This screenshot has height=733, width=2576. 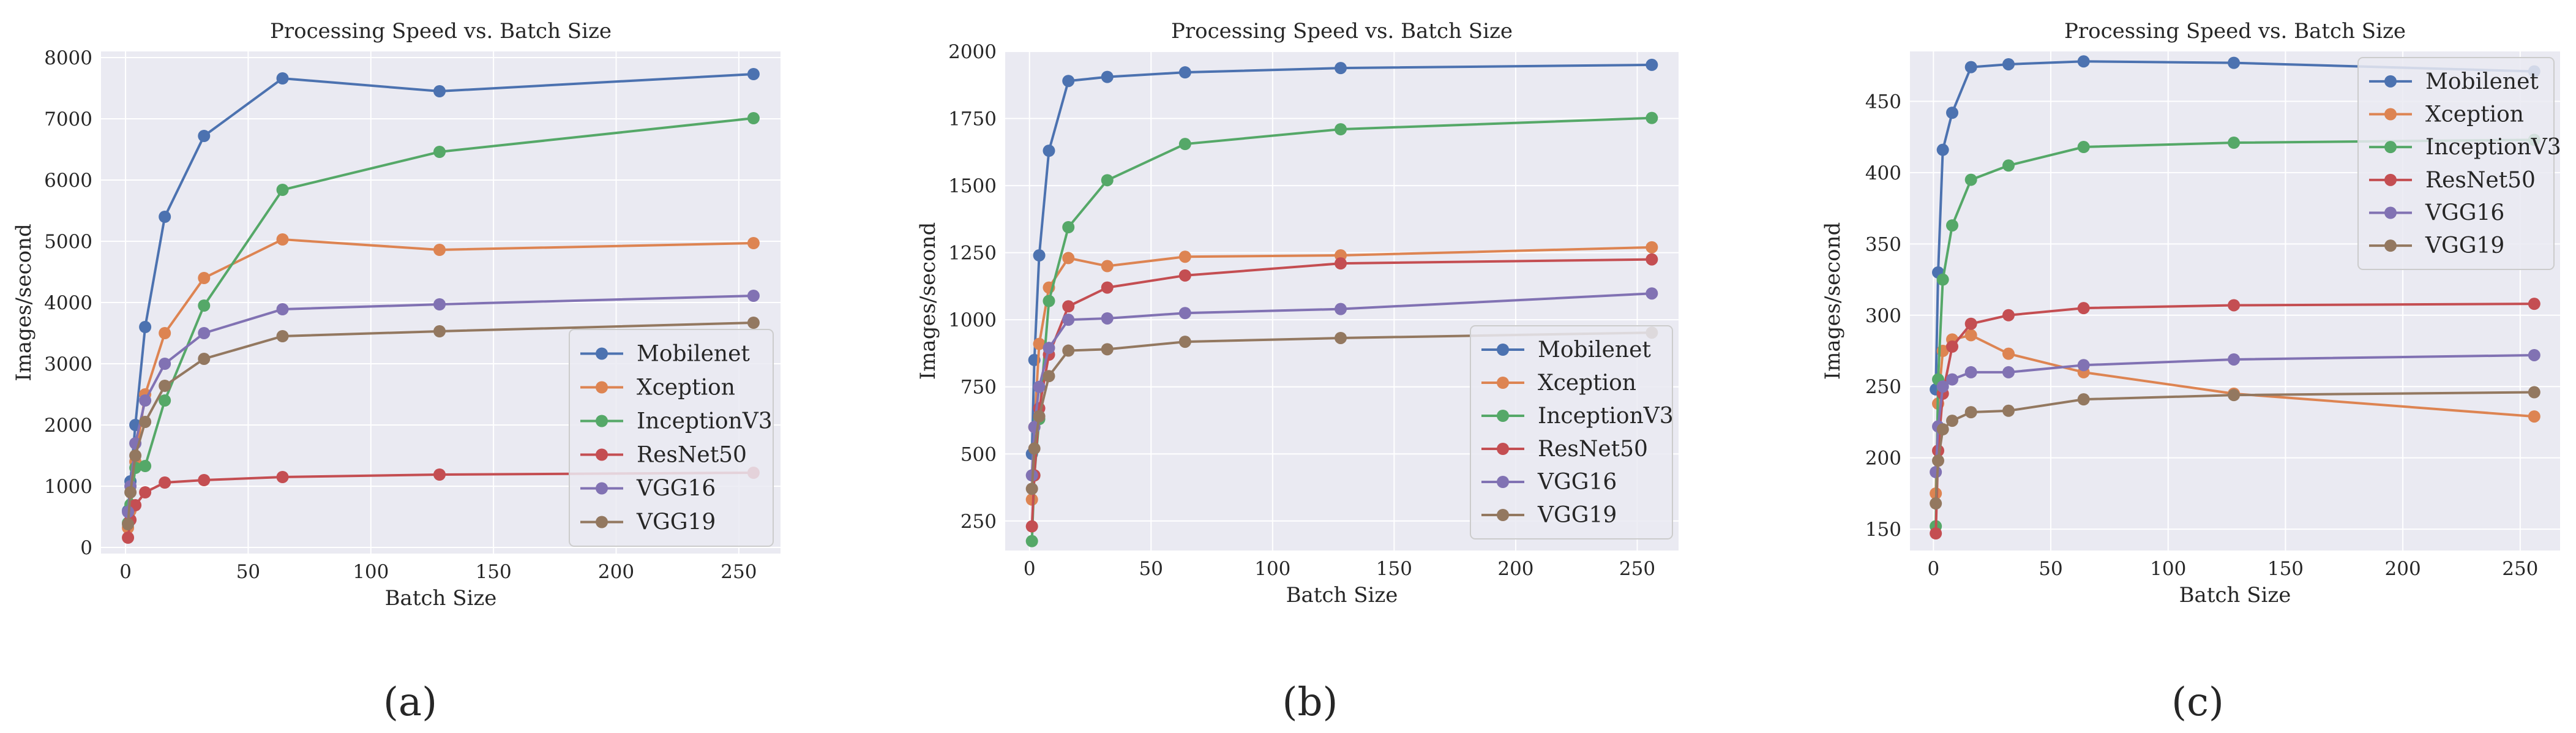 I want to click on y-tick-label: 8000, so click(x=68, y=58).